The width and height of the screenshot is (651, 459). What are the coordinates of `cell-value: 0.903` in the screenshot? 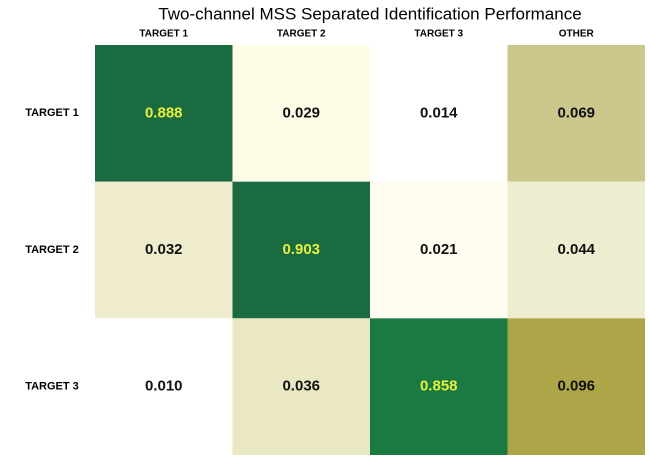 It's located at (301, 249).